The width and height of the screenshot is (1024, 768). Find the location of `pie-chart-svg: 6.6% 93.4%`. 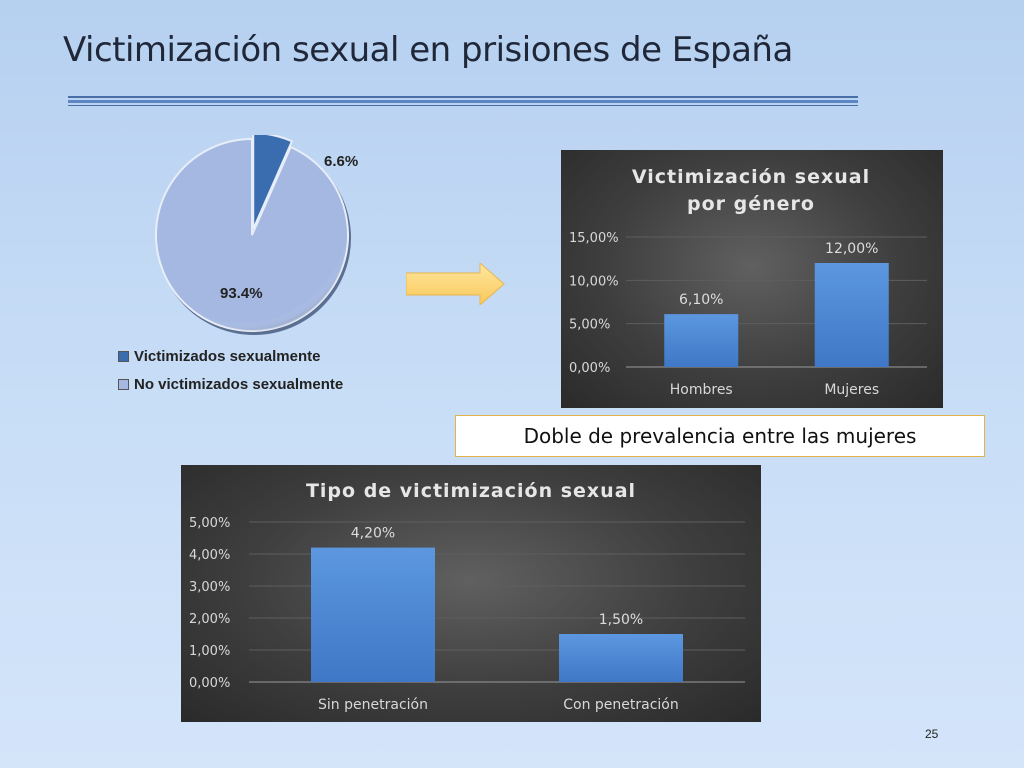

pie-chart-svg: 6.6% 93.4% is located at coordinates (256, 233).